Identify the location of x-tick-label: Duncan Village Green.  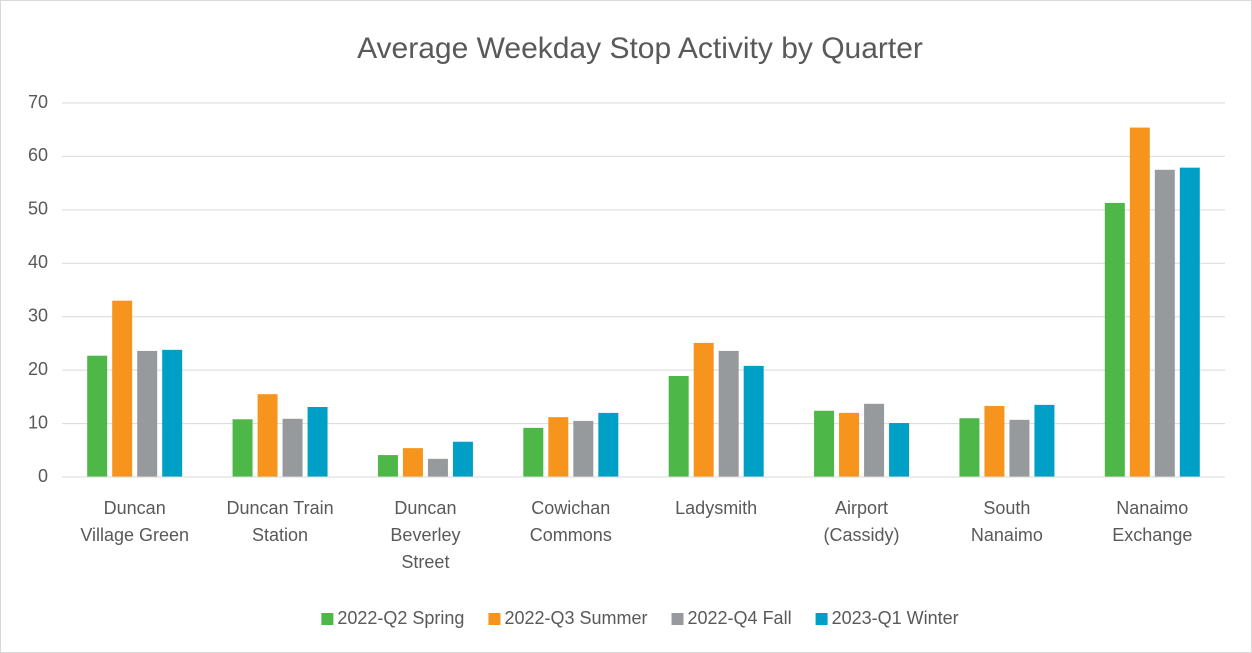
(135, 521).